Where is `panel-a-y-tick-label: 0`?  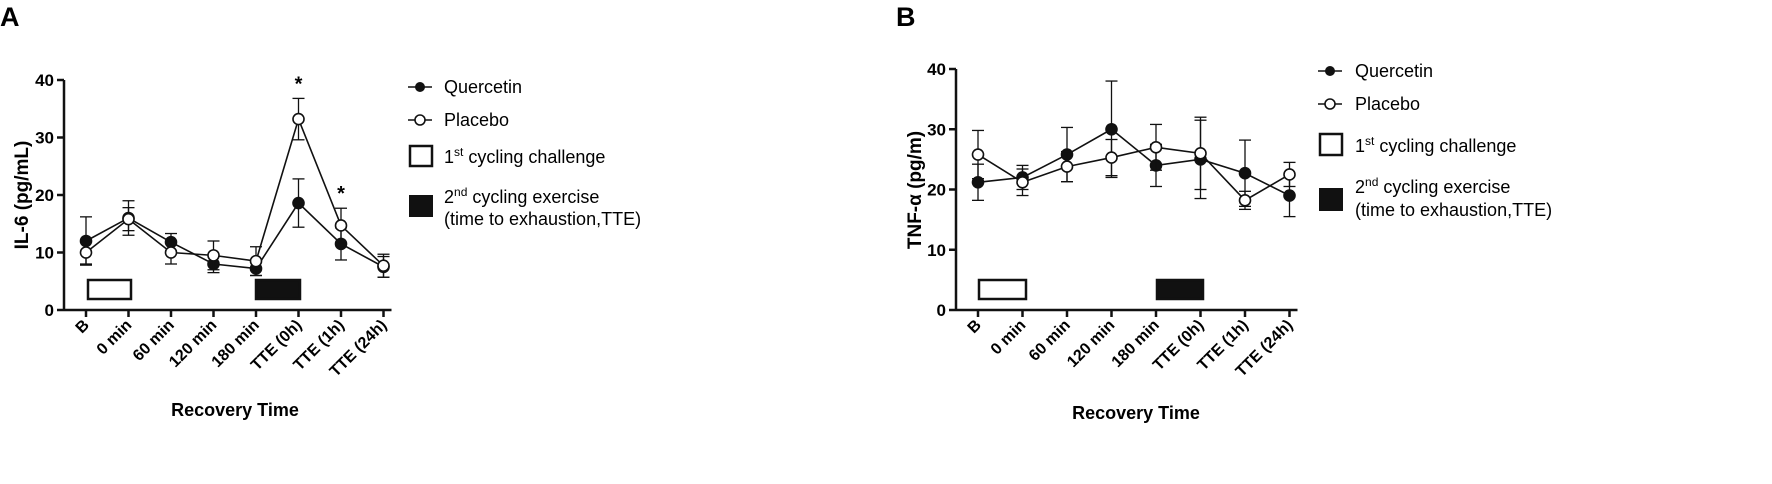
panel-a-y-tick-label: 0 is located at coordinates (49, 310).